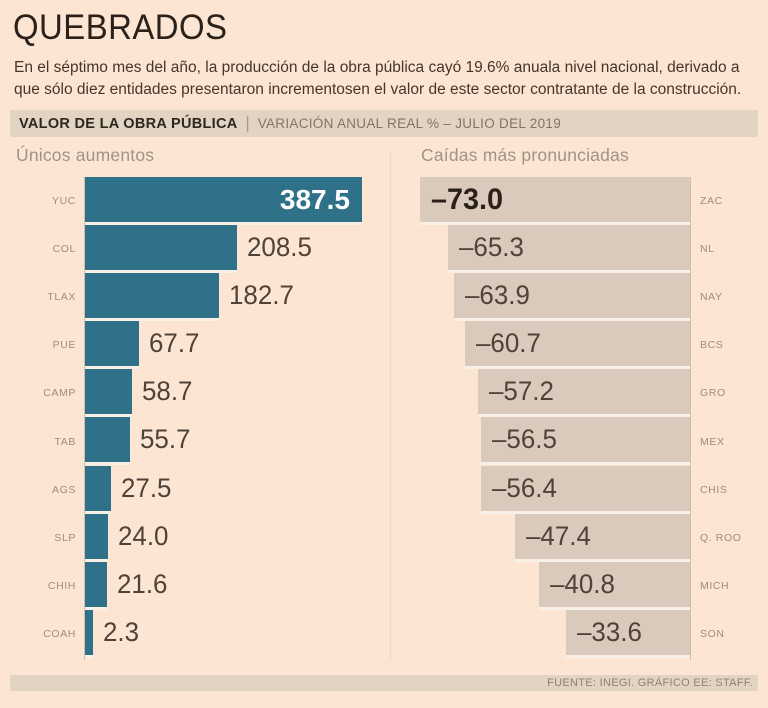 Image resolution: width=768 pixels, height=708 pixels. What do you see at coordinates (197, 537) in the screenshot?
I see `bar-row: SLP 24.0` at bounding box center [197, 537].